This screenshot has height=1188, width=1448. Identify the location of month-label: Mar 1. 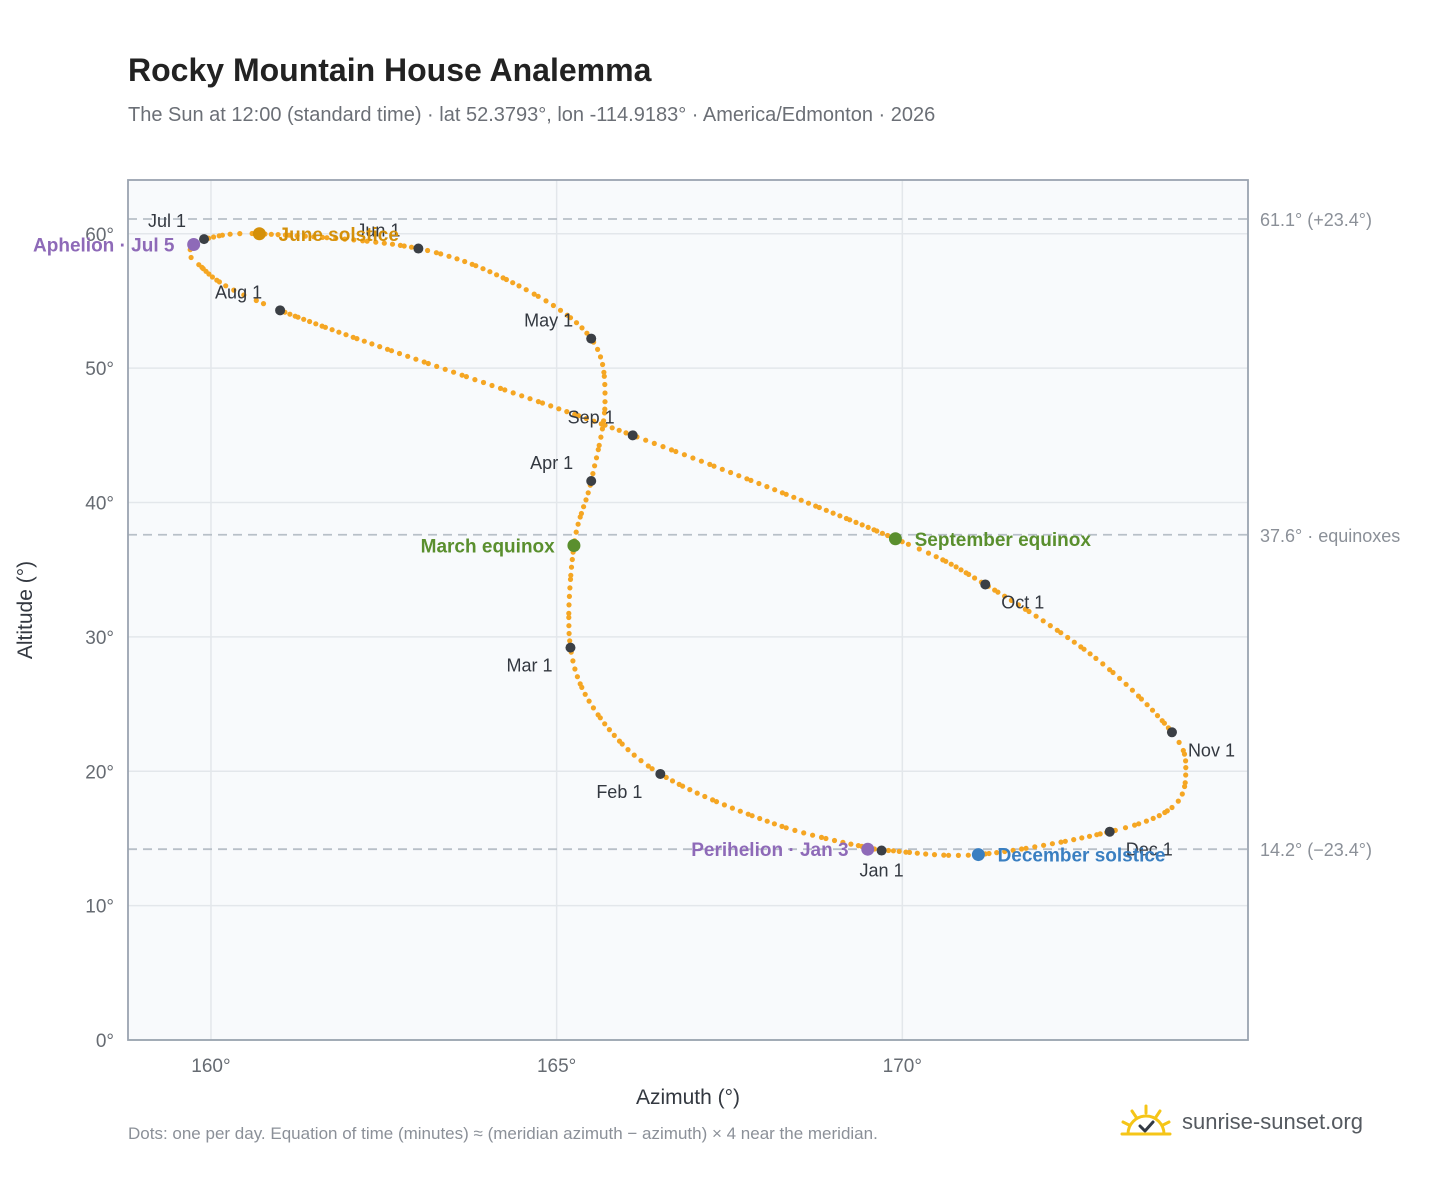
(529, 666).